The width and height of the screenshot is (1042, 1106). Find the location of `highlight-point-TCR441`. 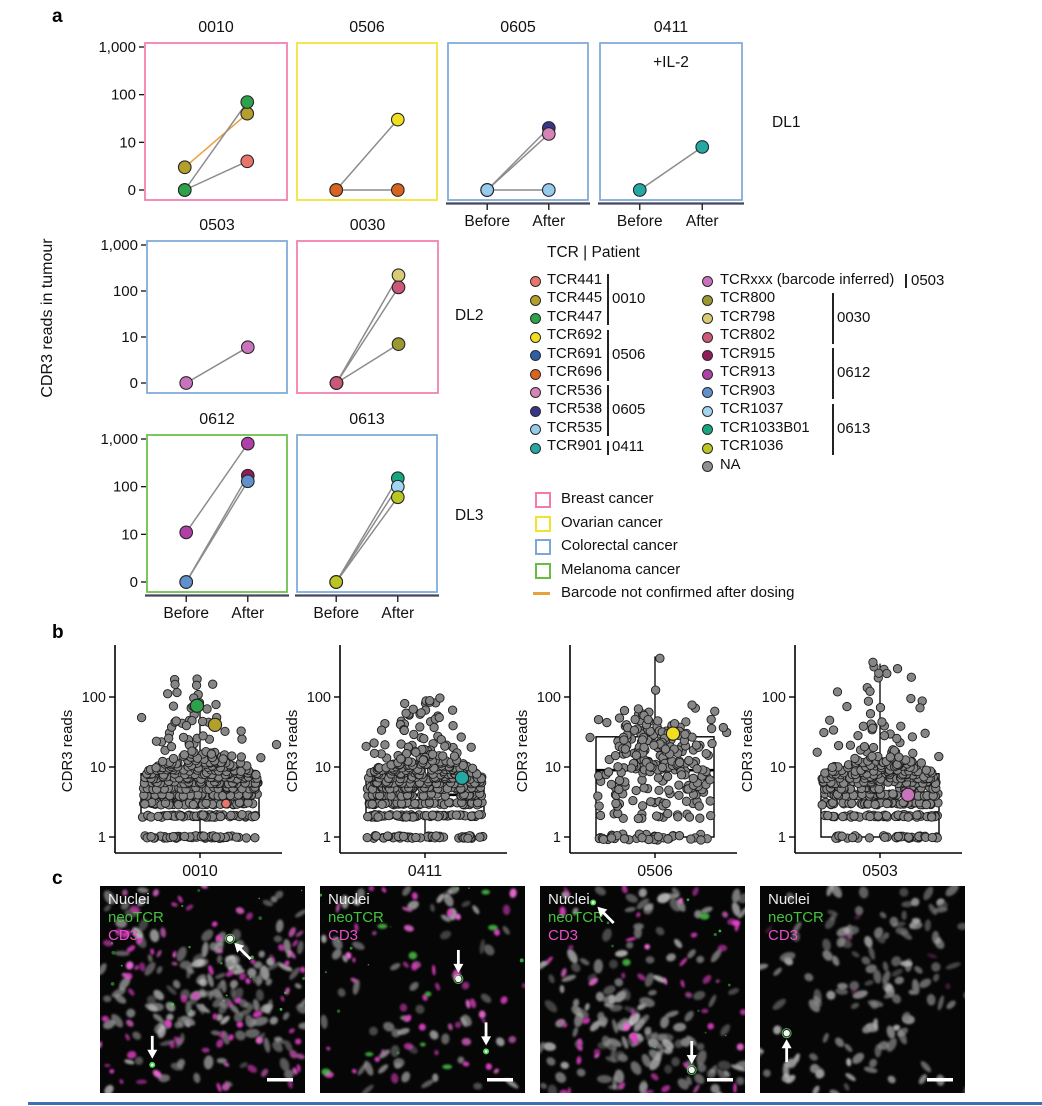

highlight-point-TCR441 is located at coordinates (226, 803).